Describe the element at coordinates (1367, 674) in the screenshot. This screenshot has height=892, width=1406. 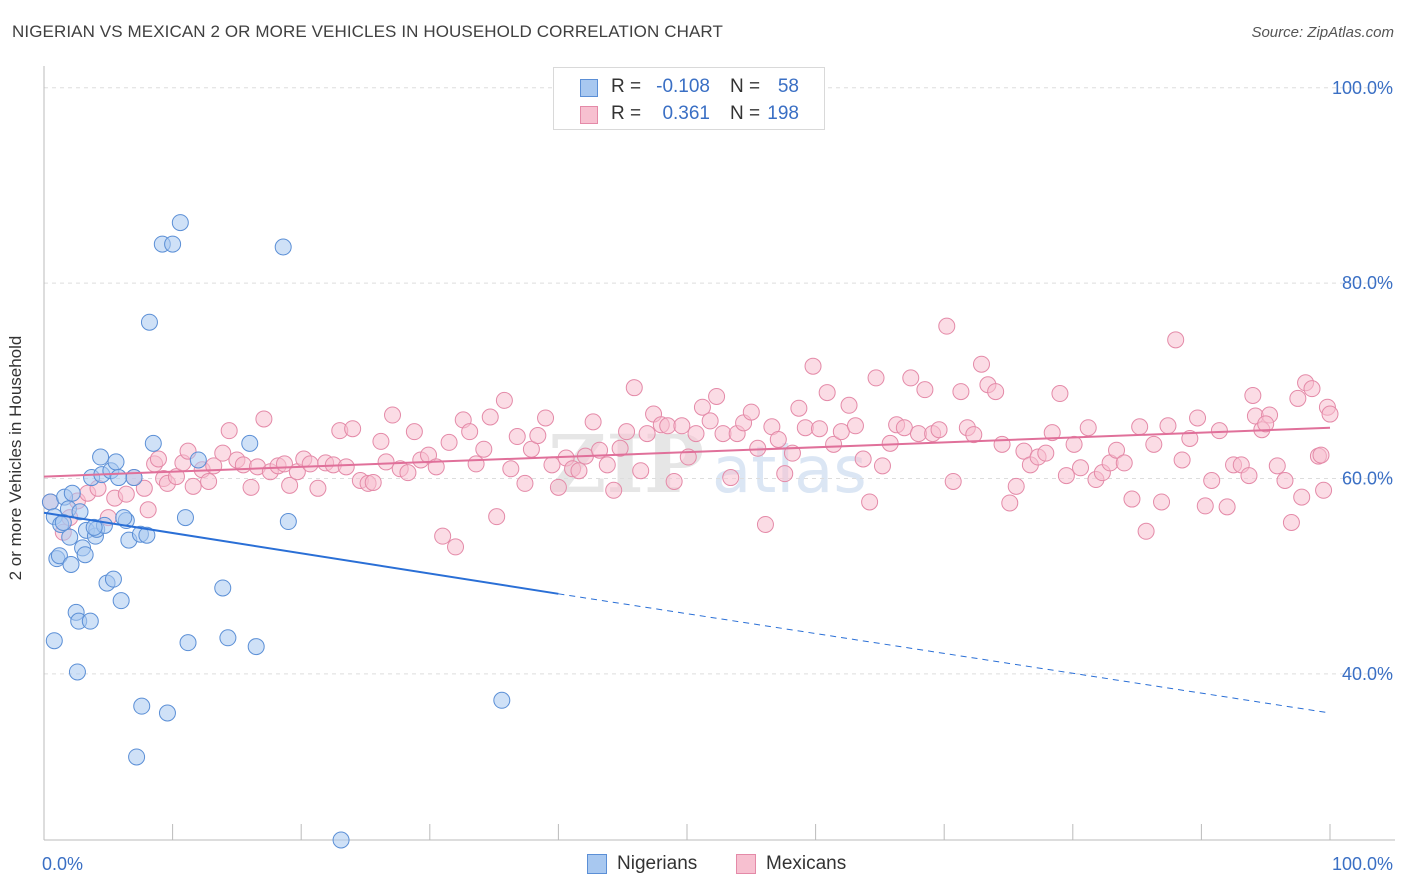
I see `y-tick-label: 40.0%` at that location.